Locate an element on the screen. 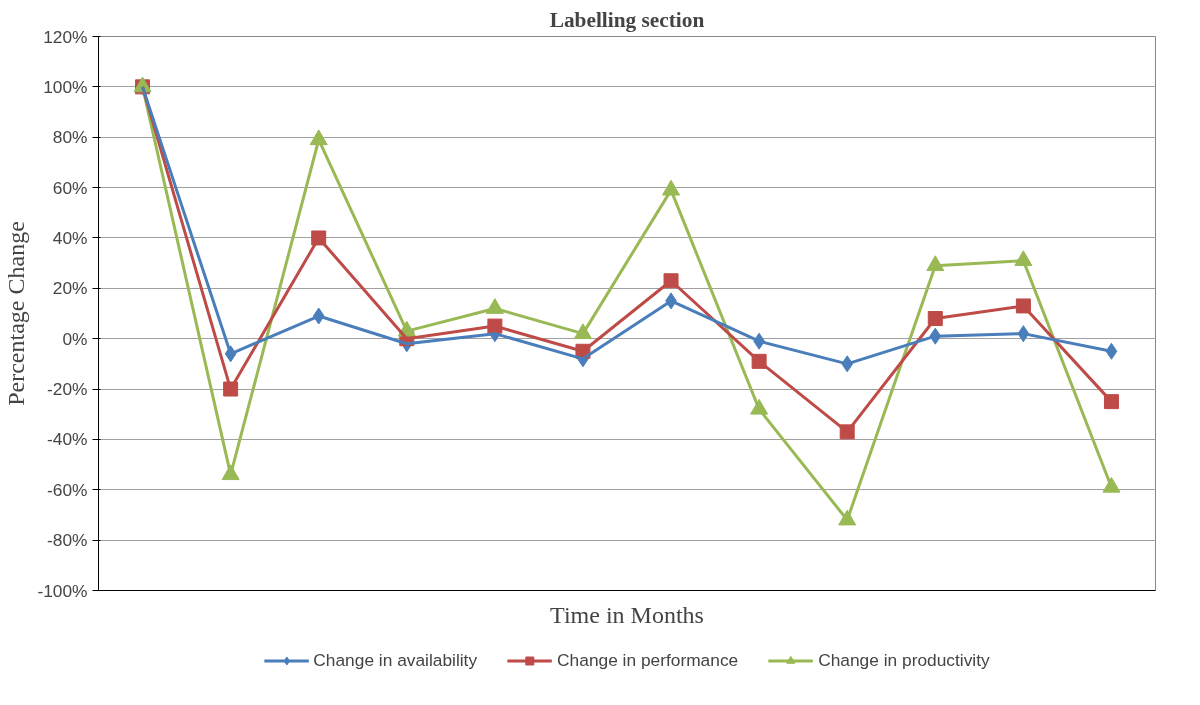 This screenshot has width=1200, height=705. y-tick-label: 0% is located at coordinates (75, 338).